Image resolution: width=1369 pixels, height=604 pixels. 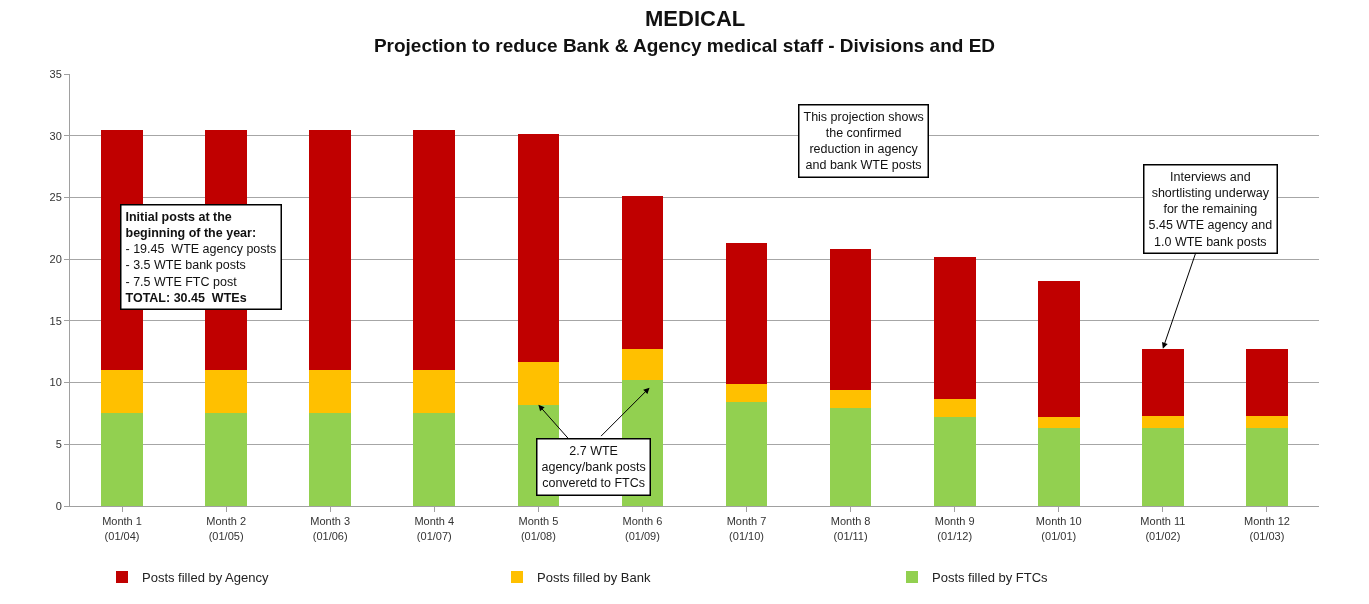 What do you see at coordinates (58, 505) in the screenshot?
I see `y-tick-label: 0` at bounding box center [58, 505].